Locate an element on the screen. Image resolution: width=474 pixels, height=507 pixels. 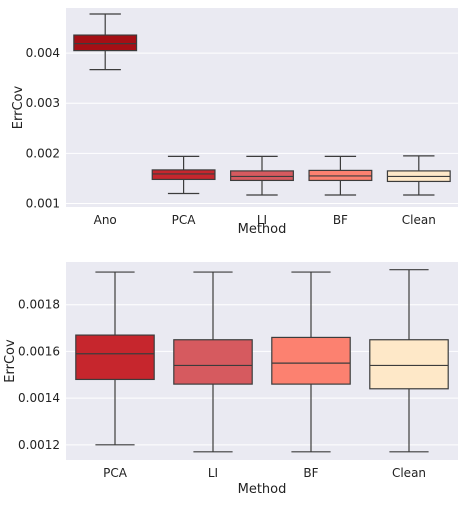
box-ano is located at coordinates (105, 42).